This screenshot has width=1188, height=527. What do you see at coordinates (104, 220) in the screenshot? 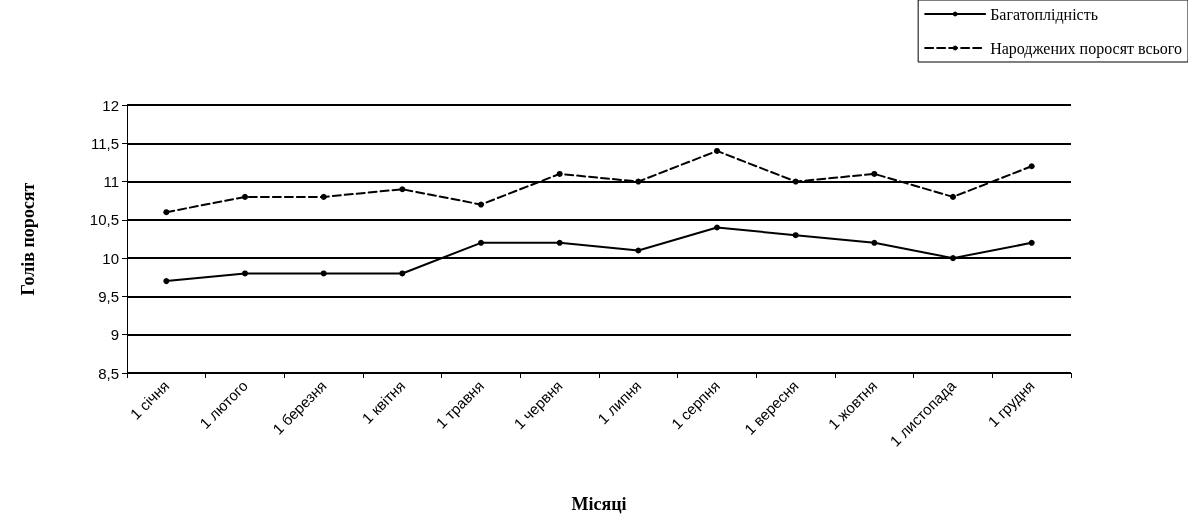
I see `y-tick-label: 10,5` at bounding box center [104, 220].